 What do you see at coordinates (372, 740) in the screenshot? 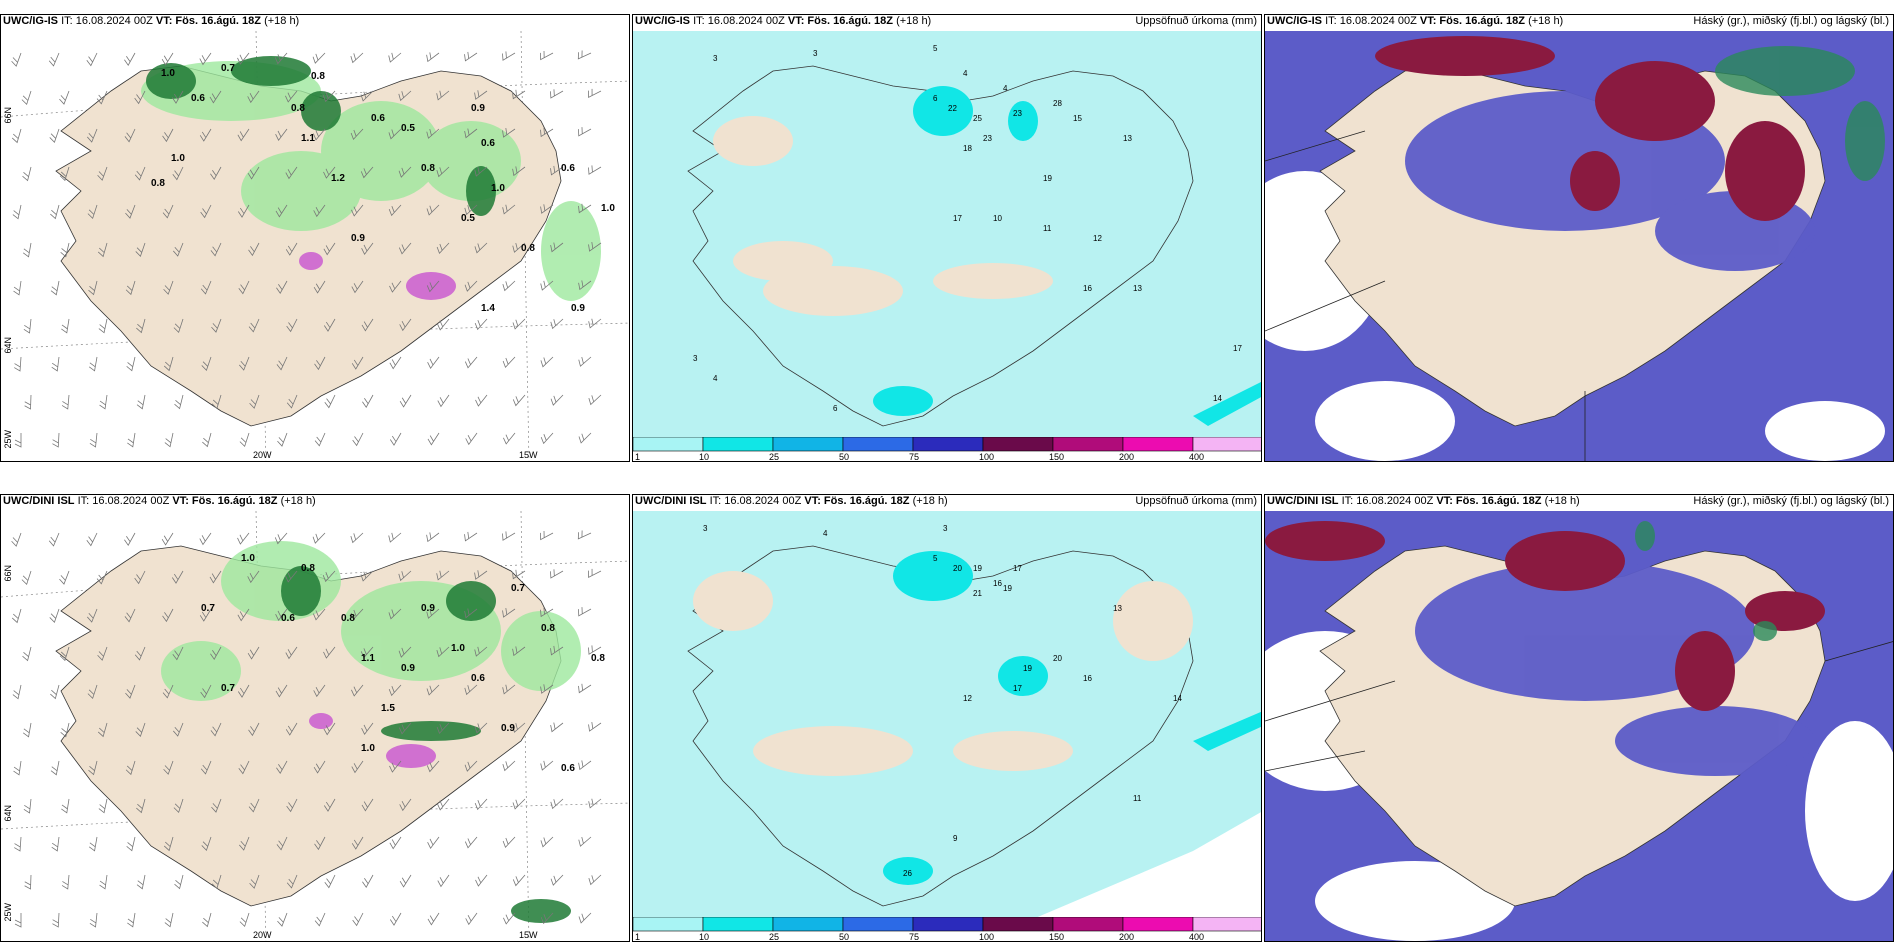
I see `convective-cells` at bounding box center [372, 740].